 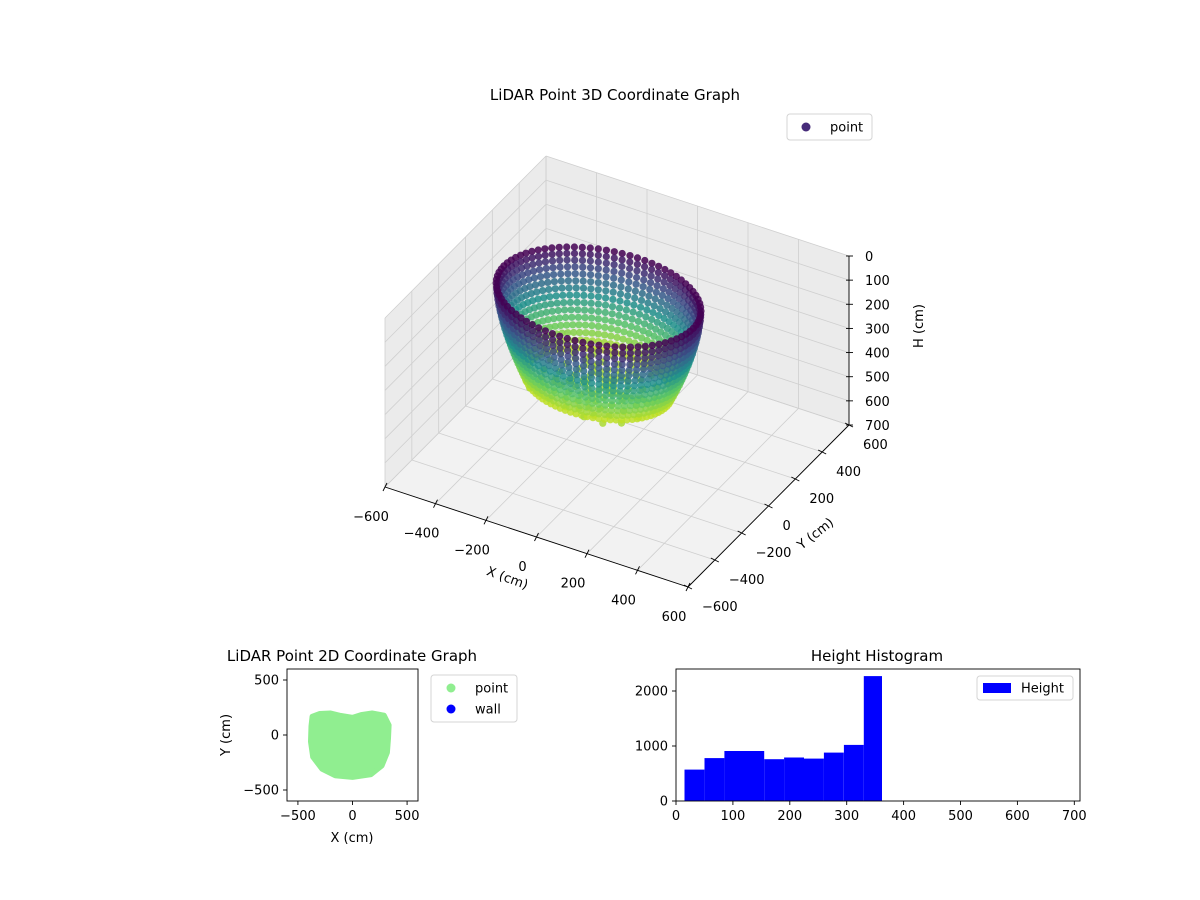 What do you see at coordinates (352, 838) in the screenshot?
I see `plot-2d-x-axis-label: X (cm)` at bounding box center [352, 838].